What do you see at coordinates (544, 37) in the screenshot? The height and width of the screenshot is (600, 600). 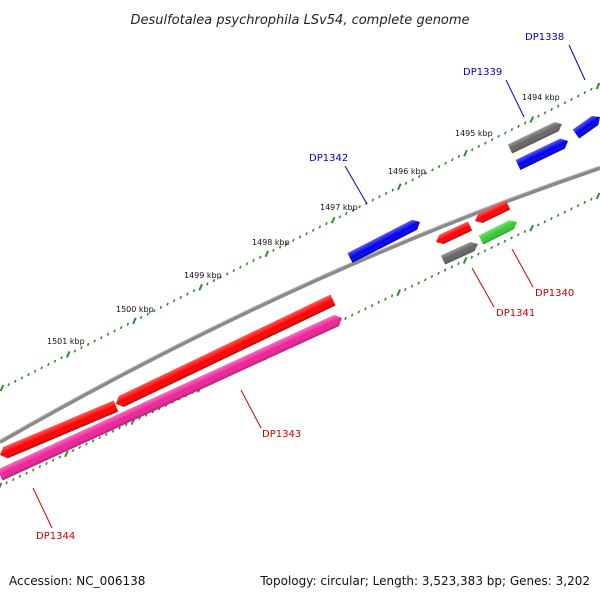 I see `gene-label-dp1338: DP1338` at bounding box center [544, 37].